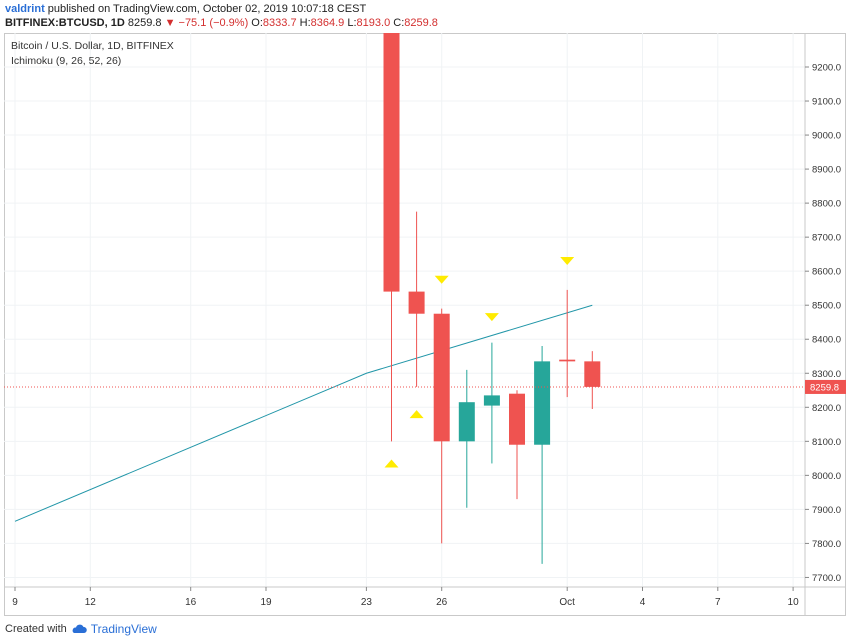 This screenshot has height=643, width=850. What do you see at coordinates (123, 629) in the screenshot?
I see `tradingview-brand: TradingView` at bounding box center [123, 629].